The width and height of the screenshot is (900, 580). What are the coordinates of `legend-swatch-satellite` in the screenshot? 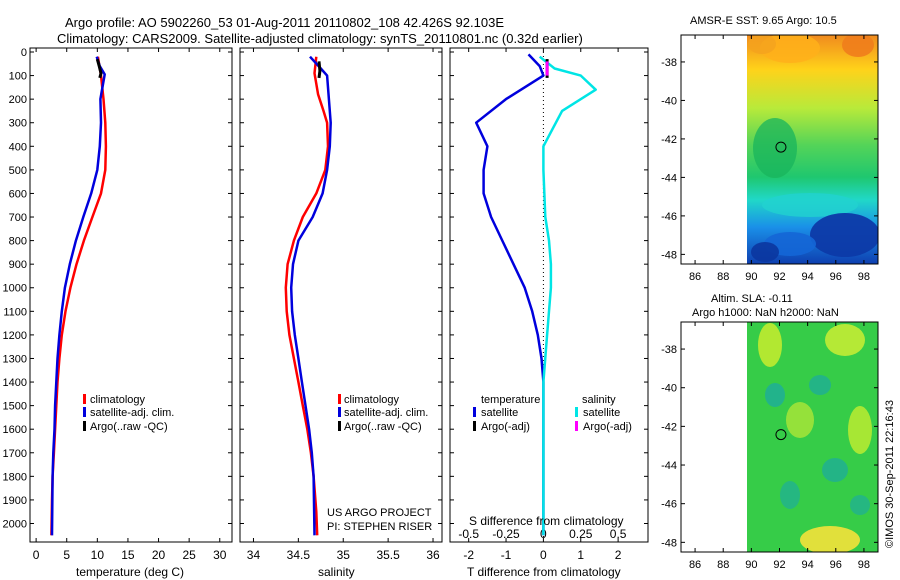 It's located at (84, 412).